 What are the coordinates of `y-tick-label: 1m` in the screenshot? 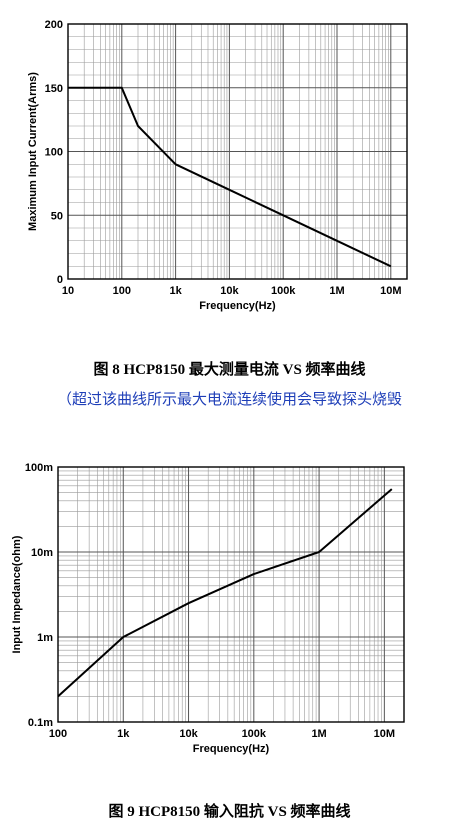 It's located at (45, 638).